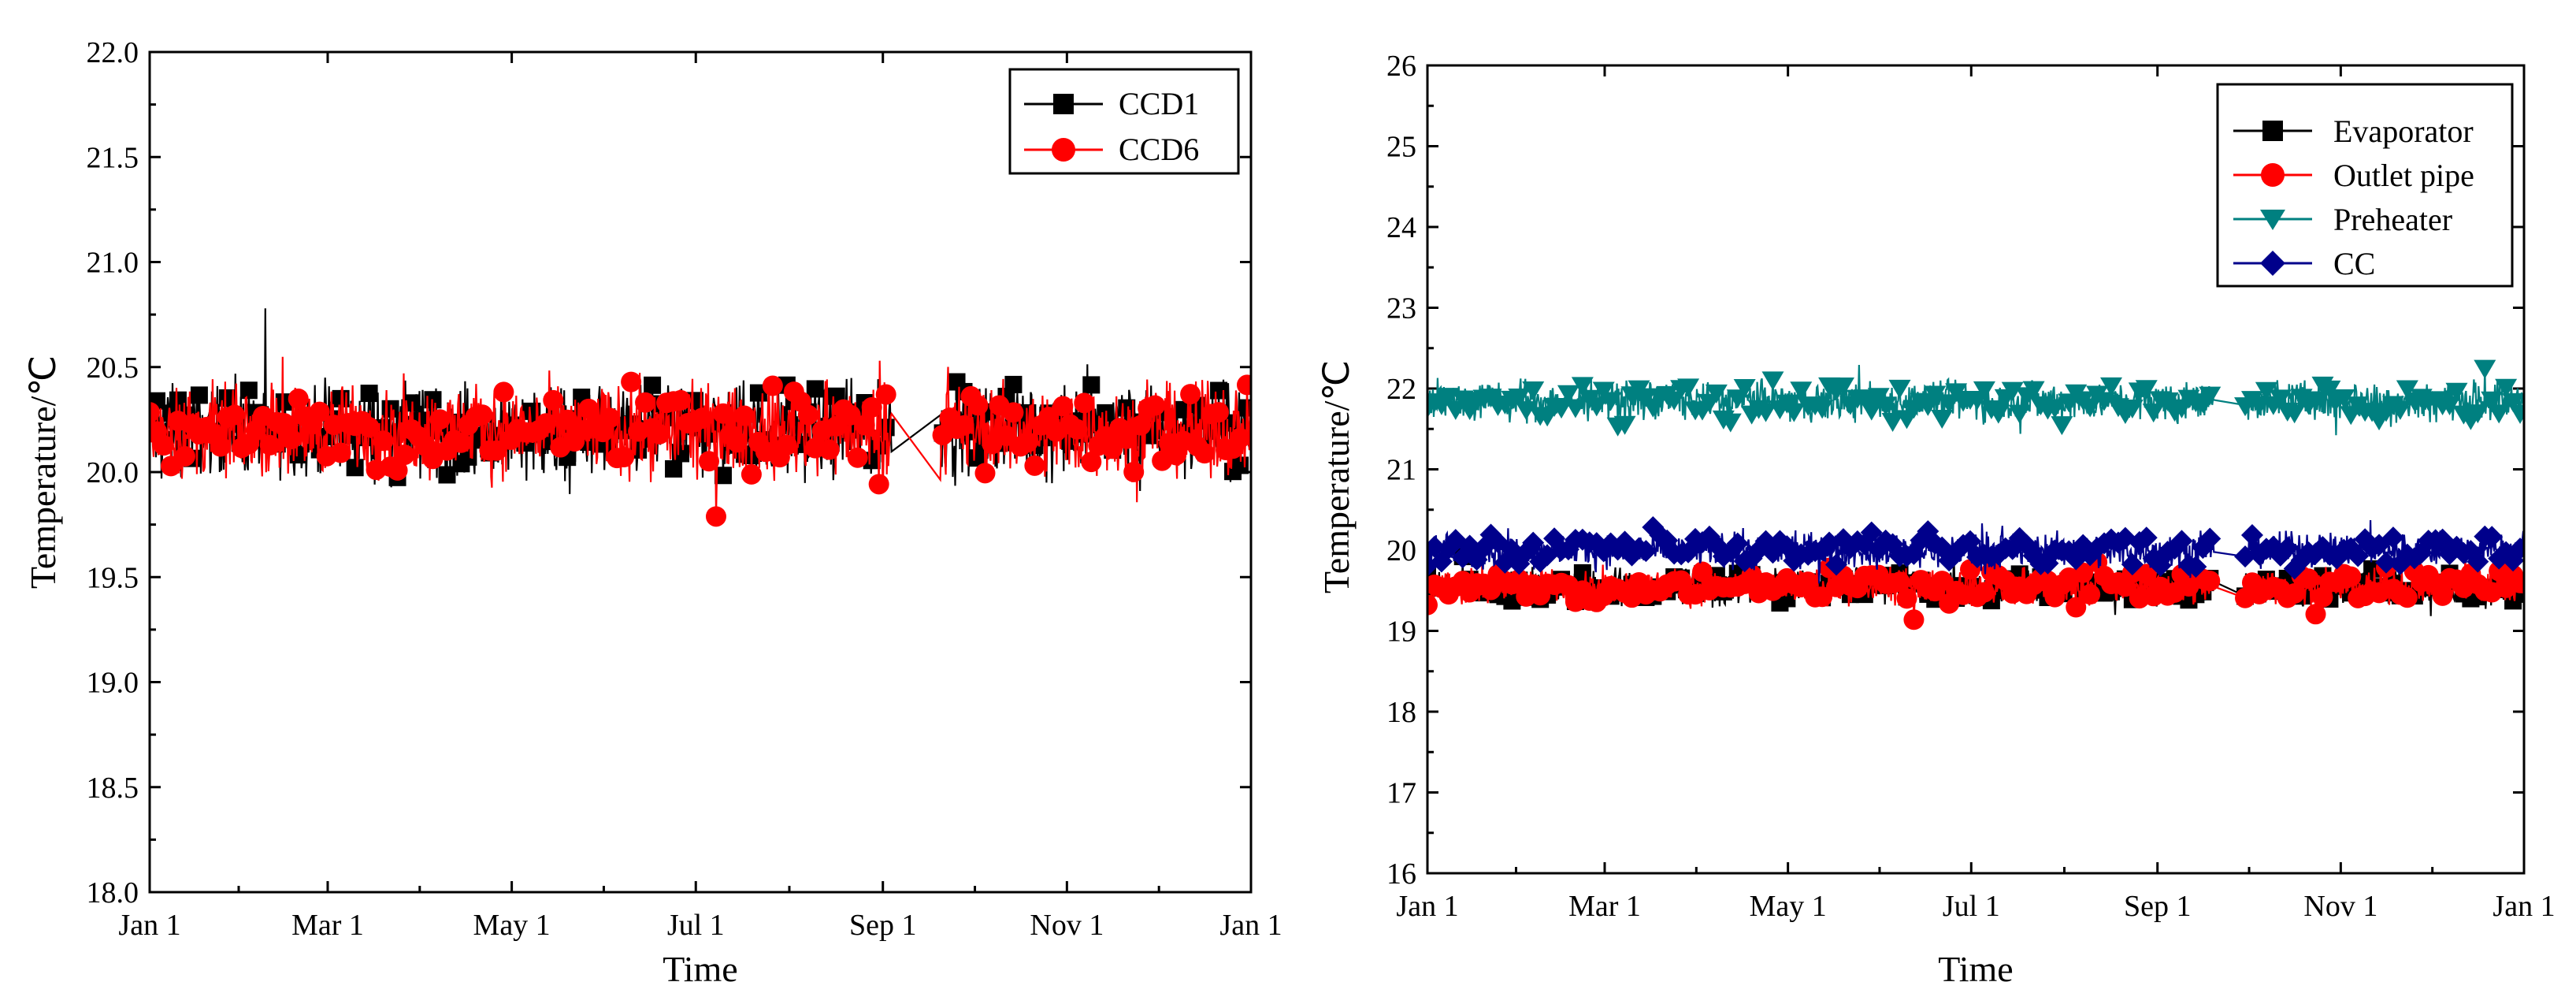  What do you see at coordinates (327, 925) in the screenshot?
I see `x-tick-label: Mar 1` at bounding box center [327, 925].